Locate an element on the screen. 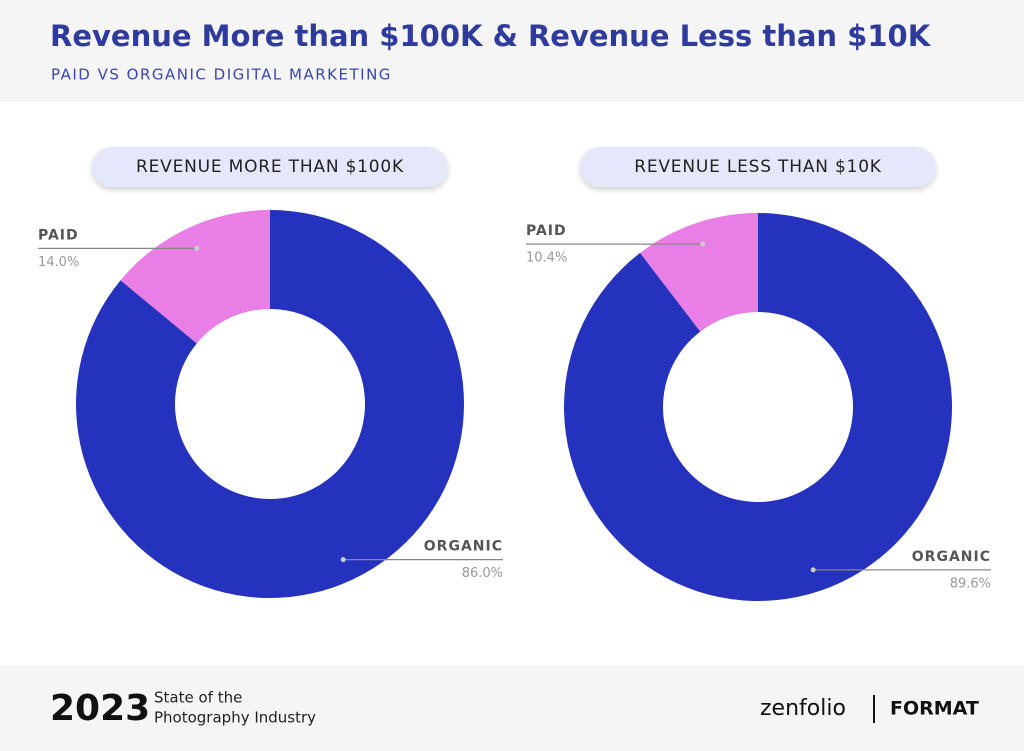 The height and width of the screenshot is (751, 1024). footer-bg is located at coordinates (512, 708).